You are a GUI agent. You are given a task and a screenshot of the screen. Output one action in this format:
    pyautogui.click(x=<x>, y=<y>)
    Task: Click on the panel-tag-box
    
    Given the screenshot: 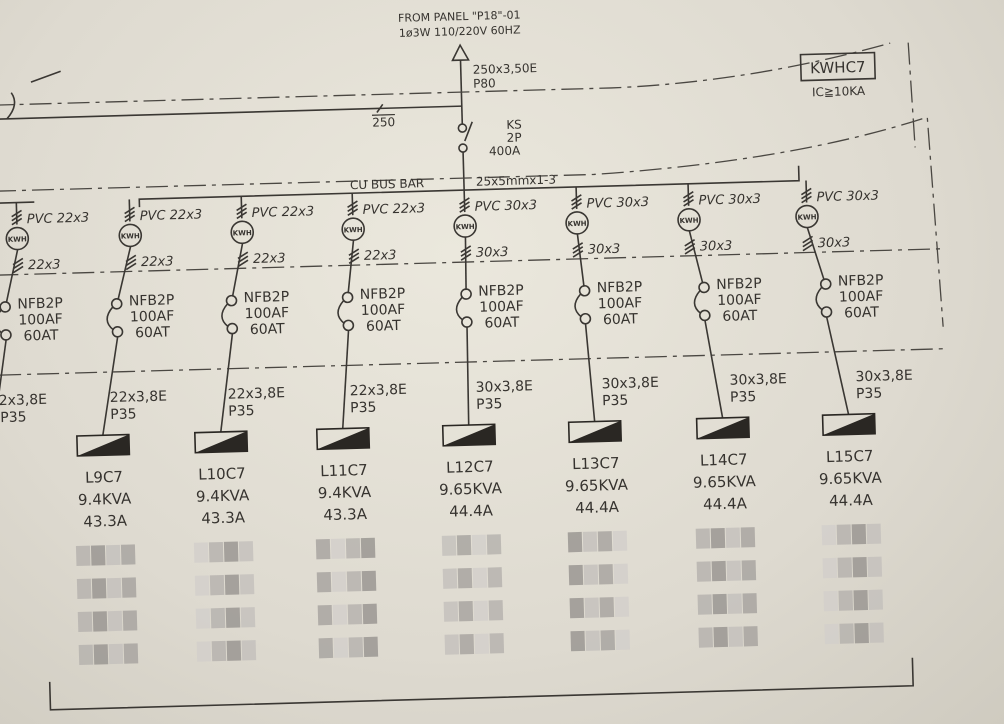 What is the action you would take?
    pyautogui.click(x=838, y=66)
    